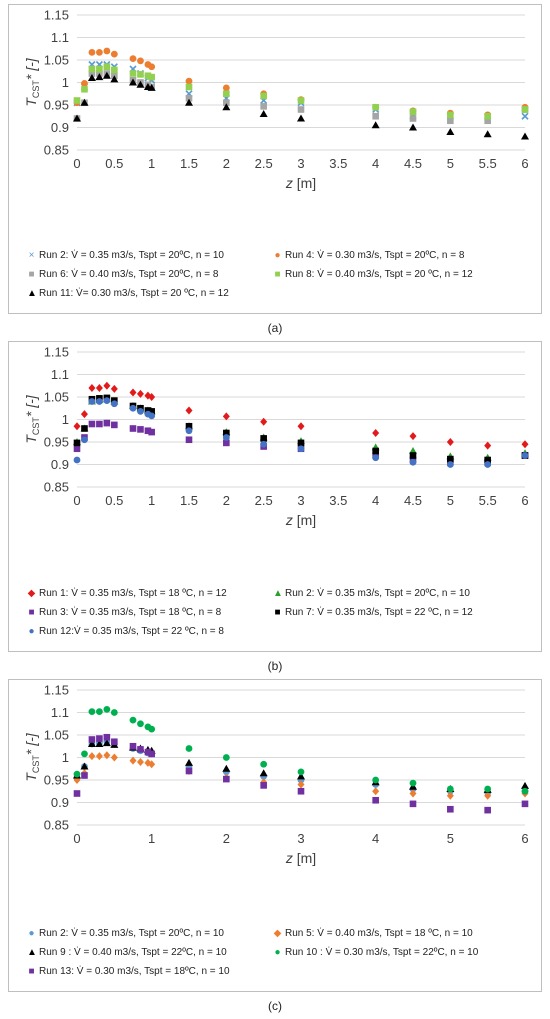  What do you see at coordinates (226, 838) in the screenshot?
I see `x-tick-label: 2` at bounding box center [226, 838].